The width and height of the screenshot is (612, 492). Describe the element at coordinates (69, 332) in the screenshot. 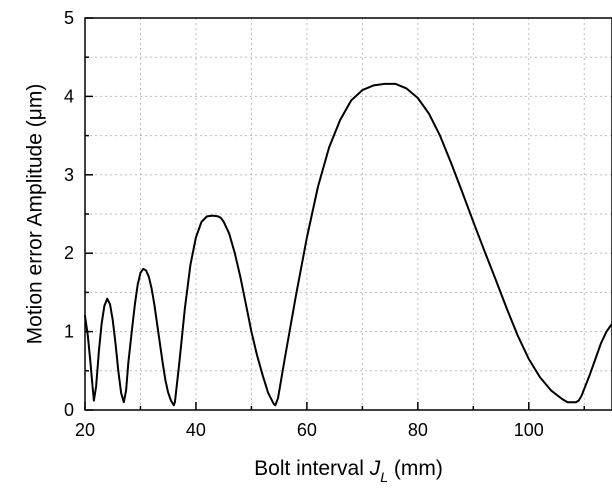

I see `y-tick-label: 1` at that location.